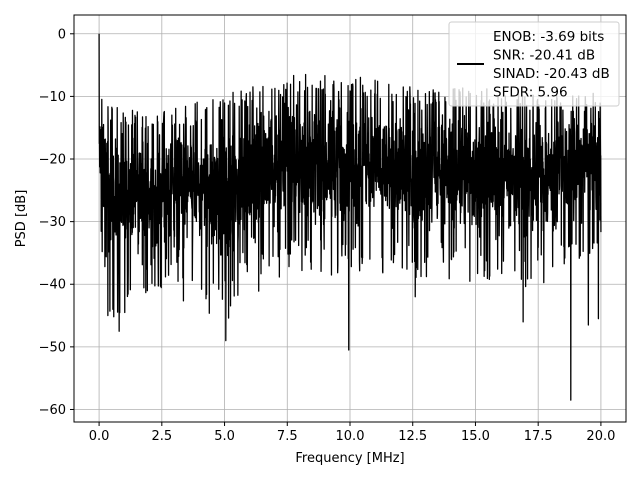  Describe the element at coordinates (52, 347) in the screenshot. I see `y-tick-label: −50` at that location.